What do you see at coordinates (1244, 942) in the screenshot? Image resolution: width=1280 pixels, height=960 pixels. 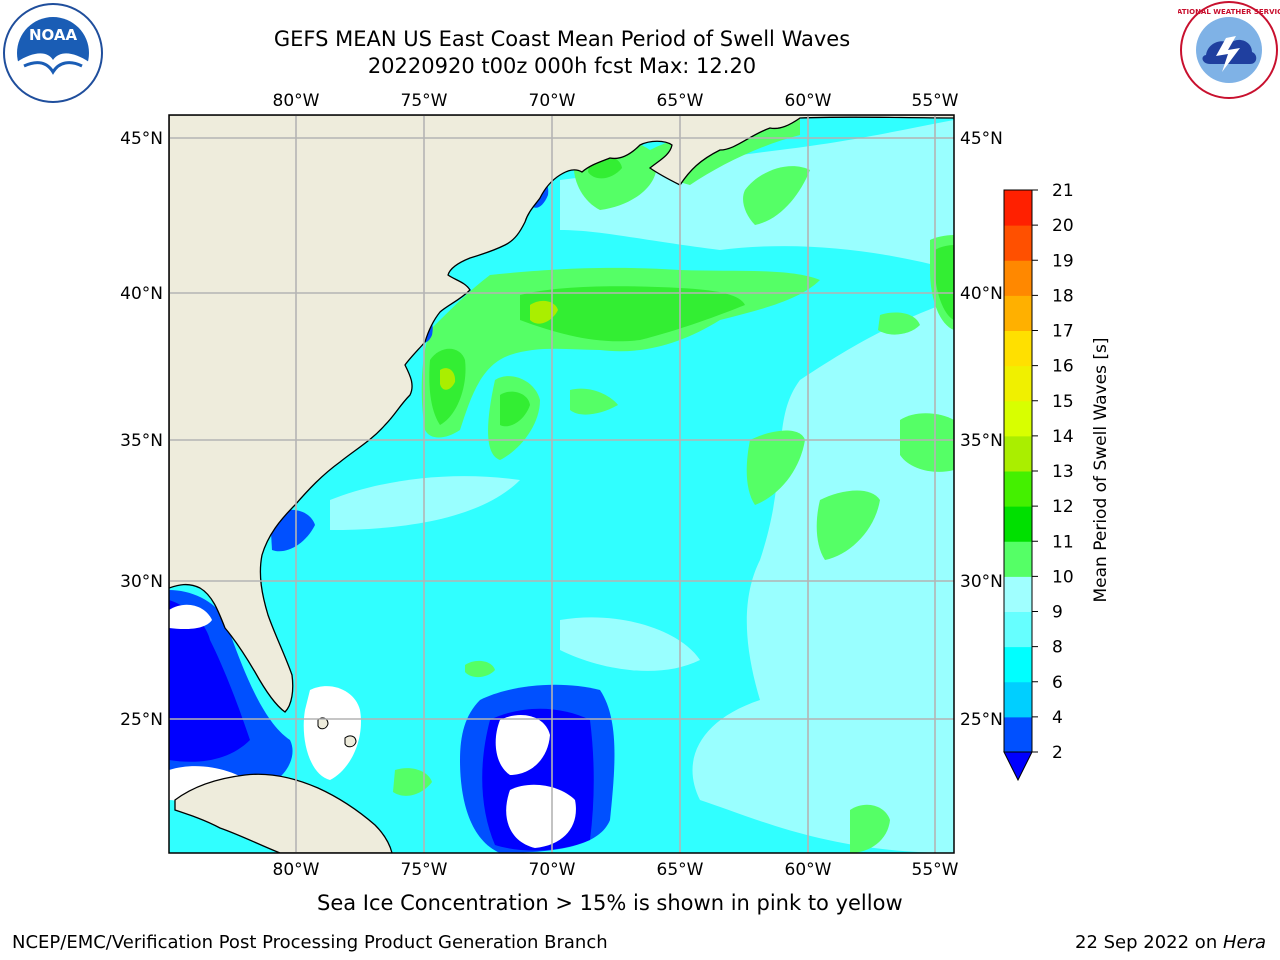 I see `host-name: Hera` at bounding box center [1244, 942].